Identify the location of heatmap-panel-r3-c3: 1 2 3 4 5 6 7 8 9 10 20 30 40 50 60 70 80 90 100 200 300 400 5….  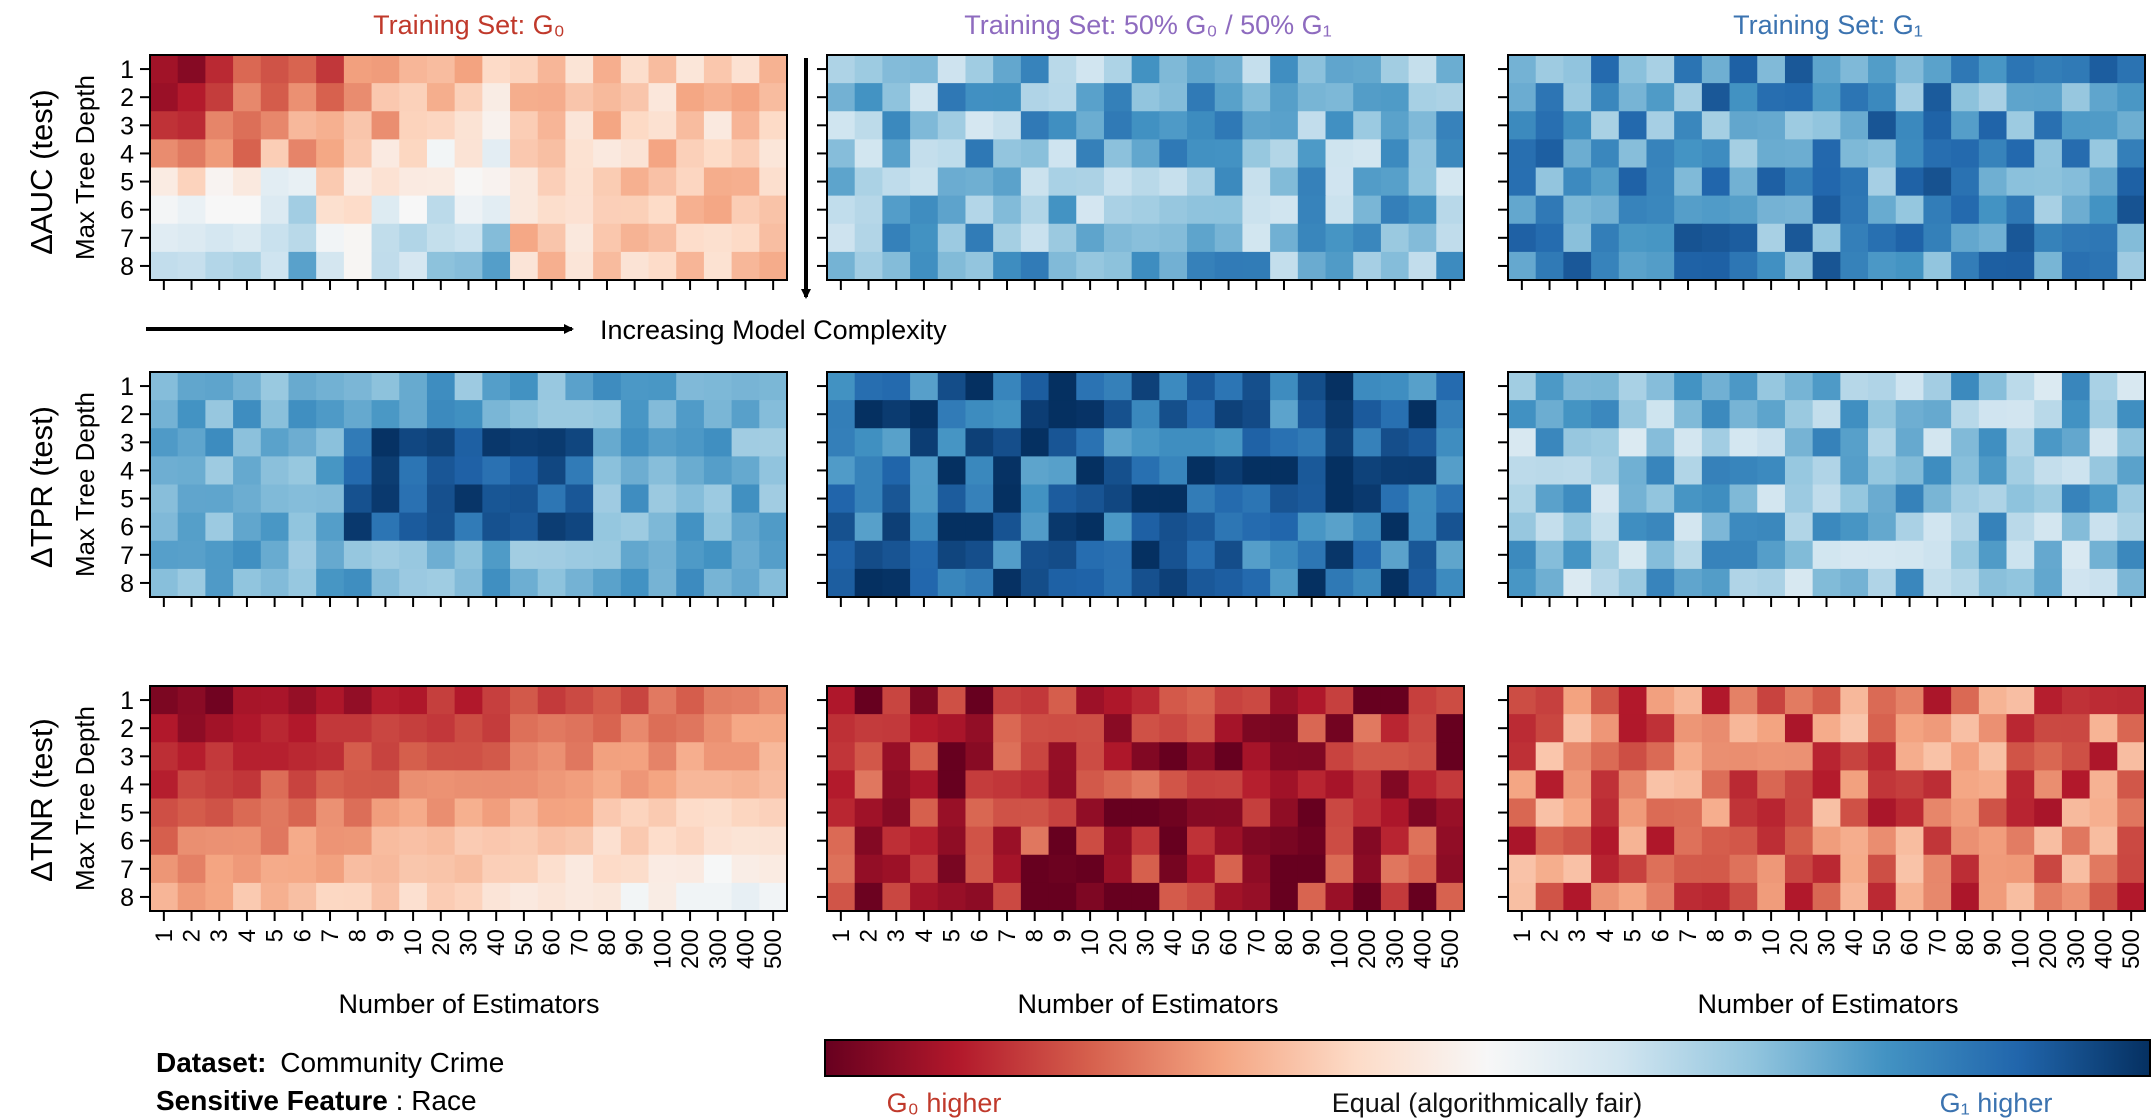
(1822, 827).